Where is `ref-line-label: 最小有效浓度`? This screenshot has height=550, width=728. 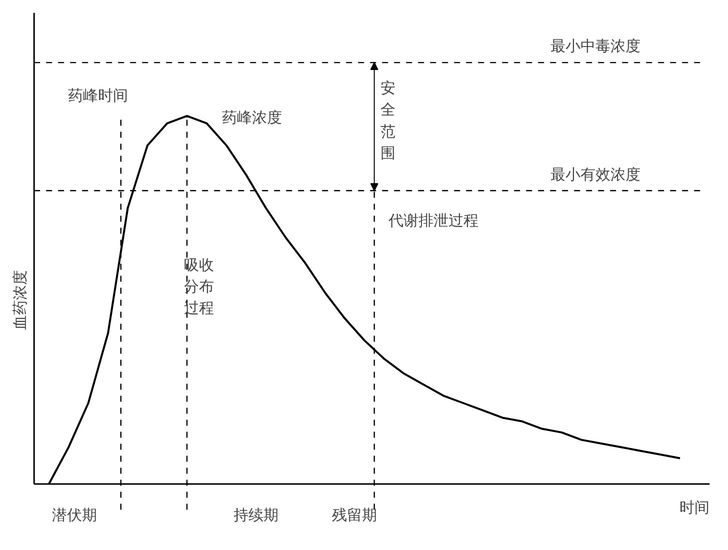 ref-line-label: 最小有效浓度 is located at coordinates (595, 174).